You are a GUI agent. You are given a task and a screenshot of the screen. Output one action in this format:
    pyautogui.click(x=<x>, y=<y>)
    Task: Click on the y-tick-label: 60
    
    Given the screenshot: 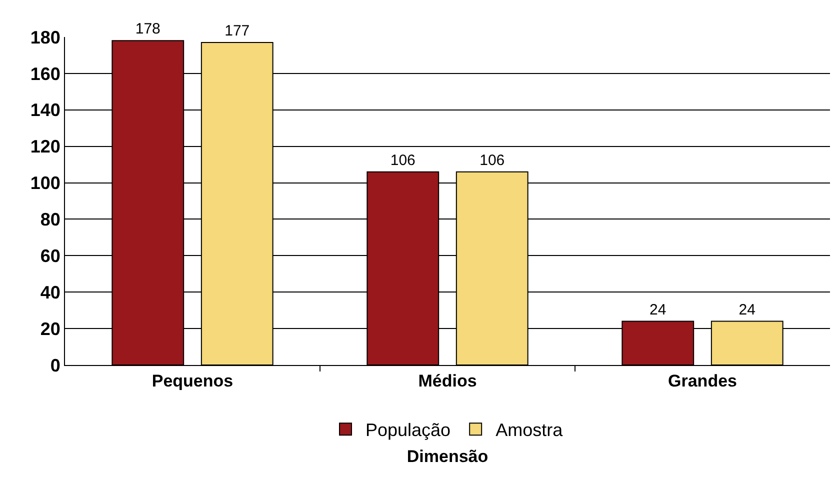 What is the action you would take?
    pyautogui.click(x=50, y=256)
    